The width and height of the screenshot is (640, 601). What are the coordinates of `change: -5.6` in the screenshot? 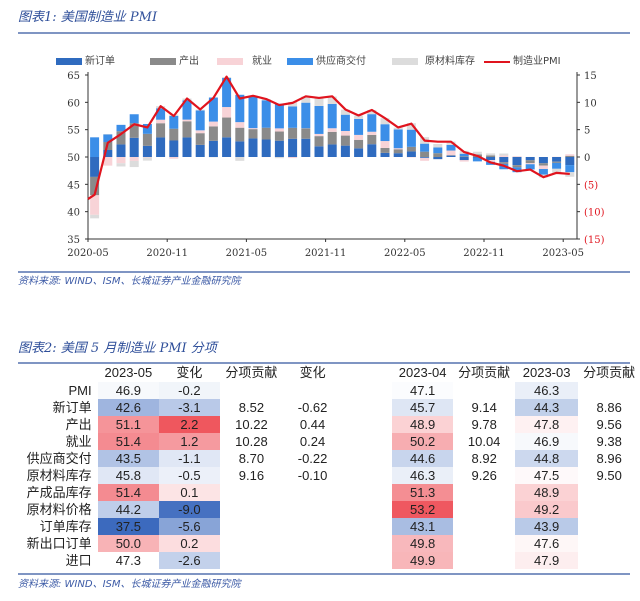 It's located at (189, 526).